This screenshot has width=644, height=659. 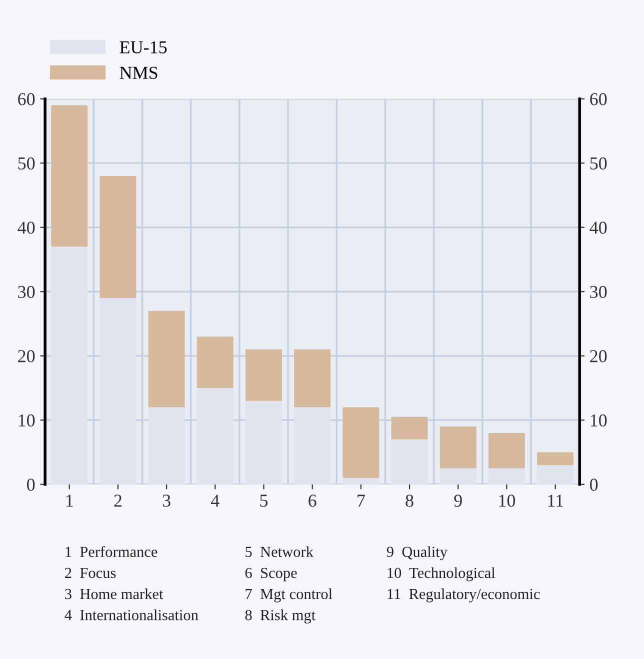 What do you see at coordinates (69, 500) in the screenshot?
I see `x-tick-label: 1` at bounding box center [69, 500].